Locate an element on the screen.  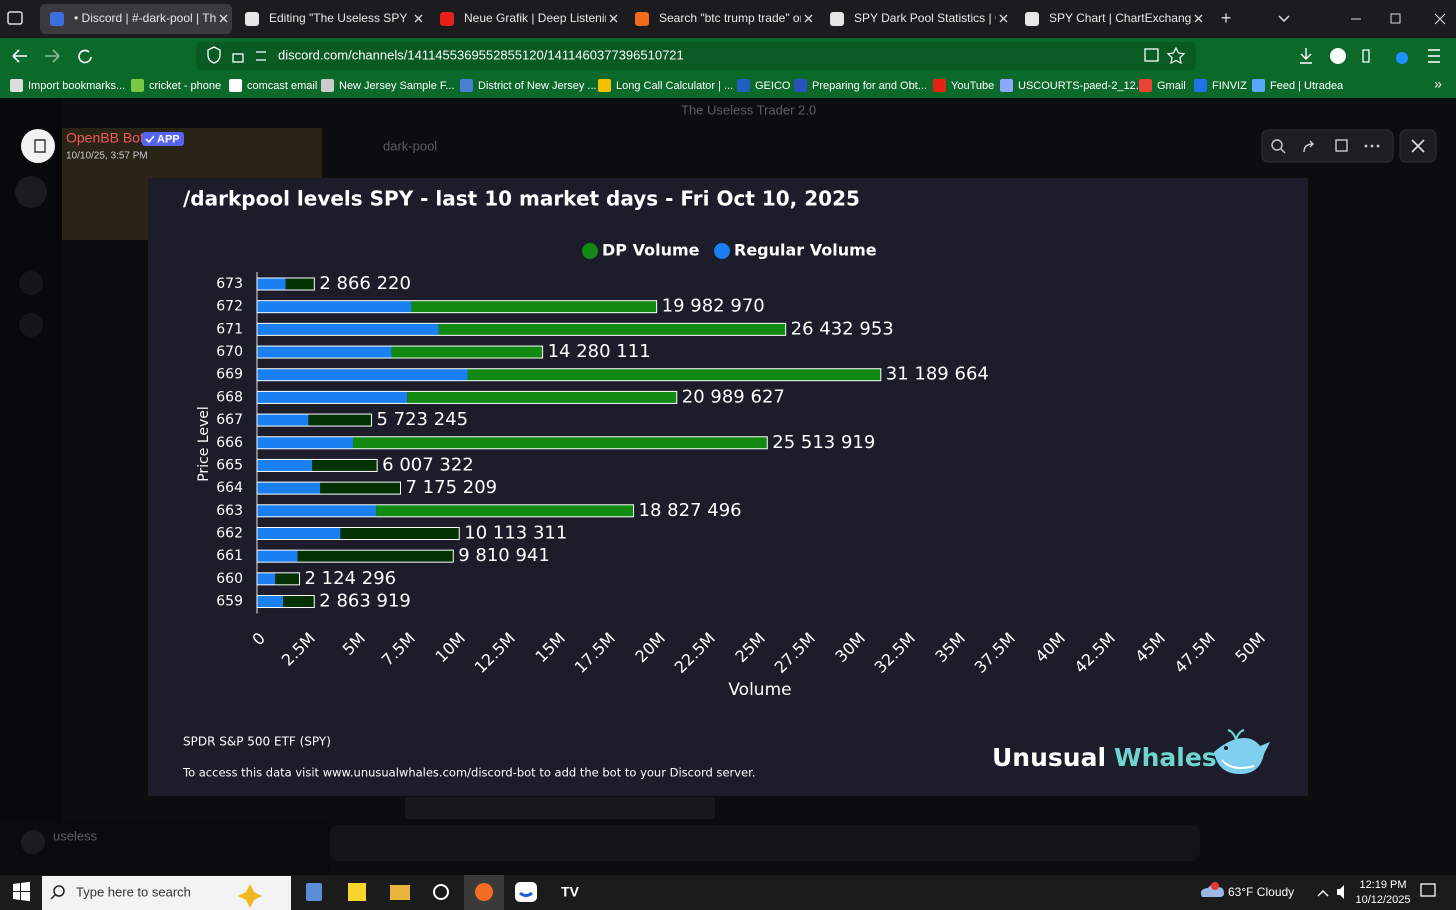
y-tick-label: 668 is located at coordinates (229, 397).